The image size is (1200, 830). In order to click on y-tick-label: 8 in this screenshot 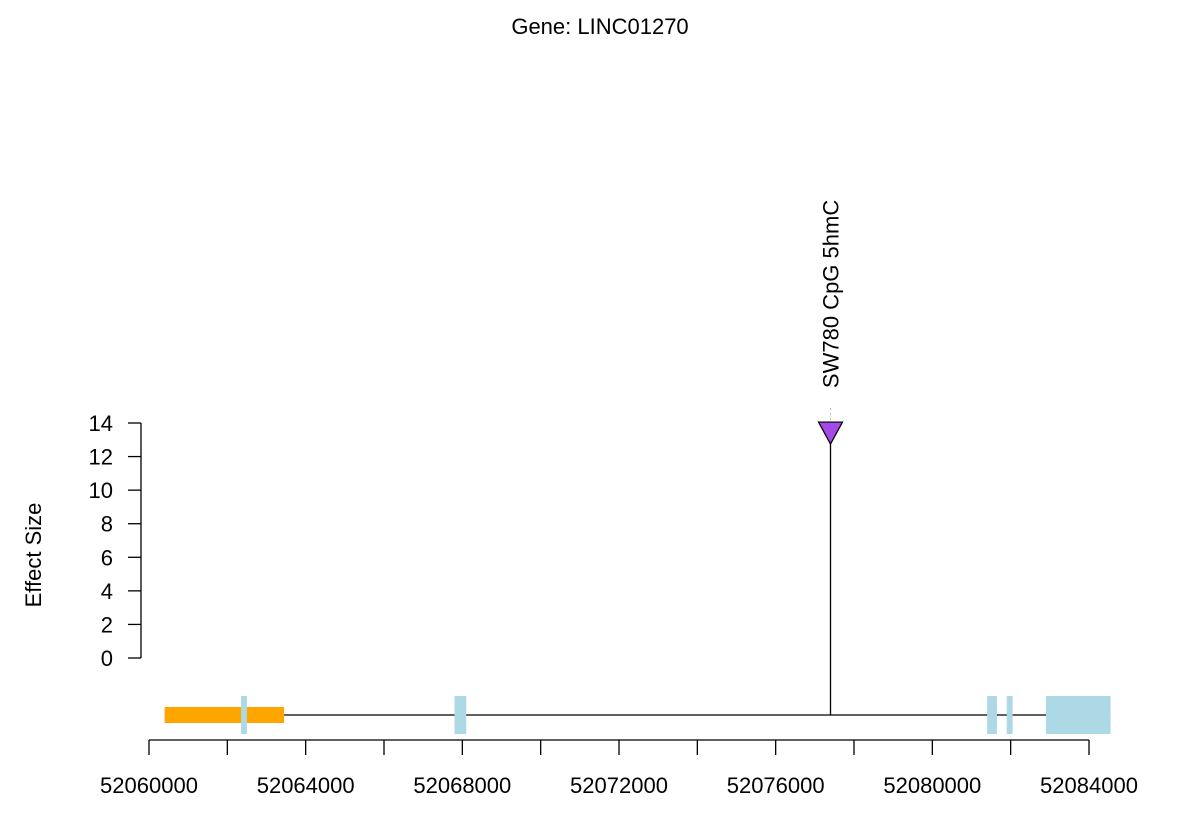, I will do `click(107, 524)`.